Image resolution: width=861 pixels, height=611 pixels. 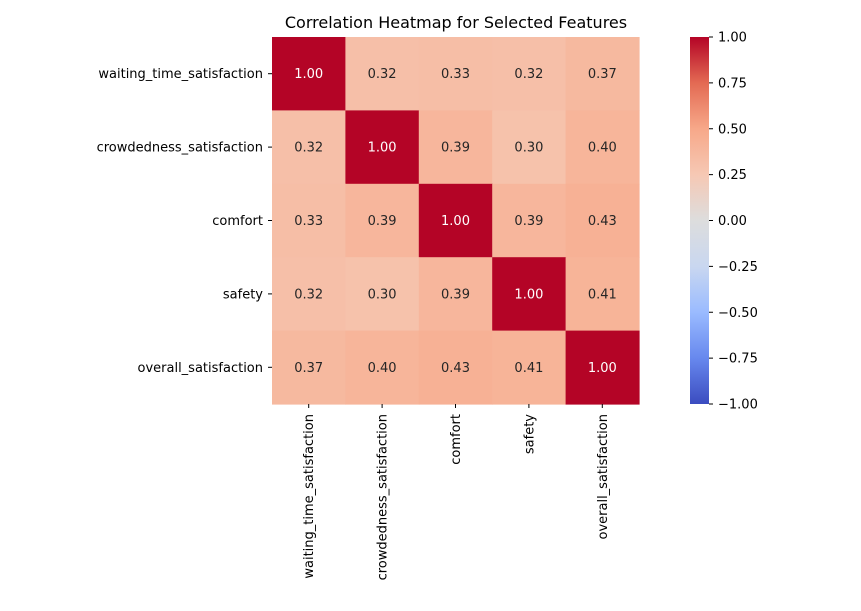 I want to click on y-tick-label: waiting_time_satisfaction, so click(x=180, y=74).